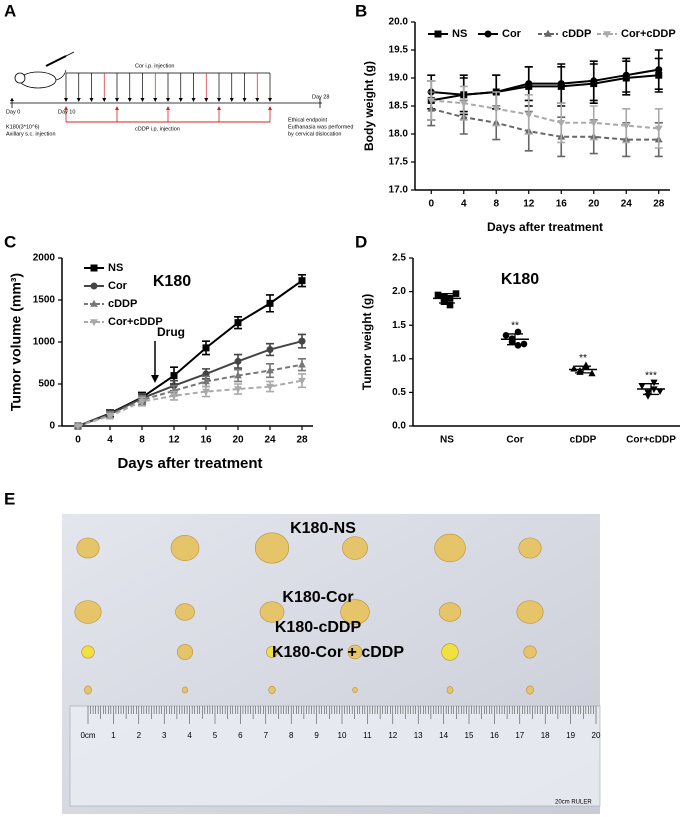 The height and width of the screenshot is (817, 685). Describe the element at coordinates (447, 440) in the screenshot. I see `x-tick-label: NS` at that location.